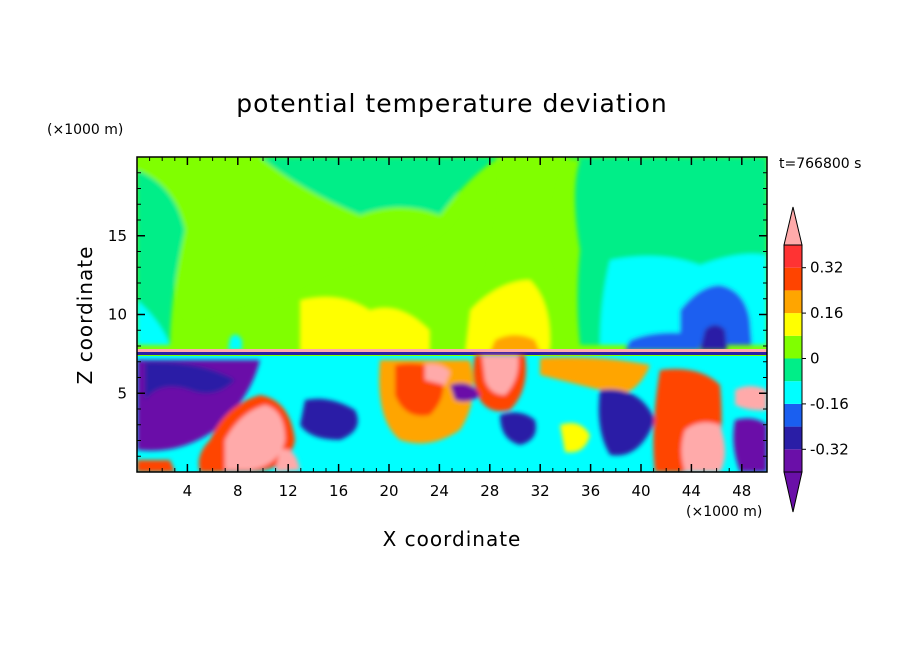 The height and width of the screenshot is (654, 904). Describe the element at coordinates (518, 428) in the screenshot. I see `field-lower-darkblue-center` at that location.